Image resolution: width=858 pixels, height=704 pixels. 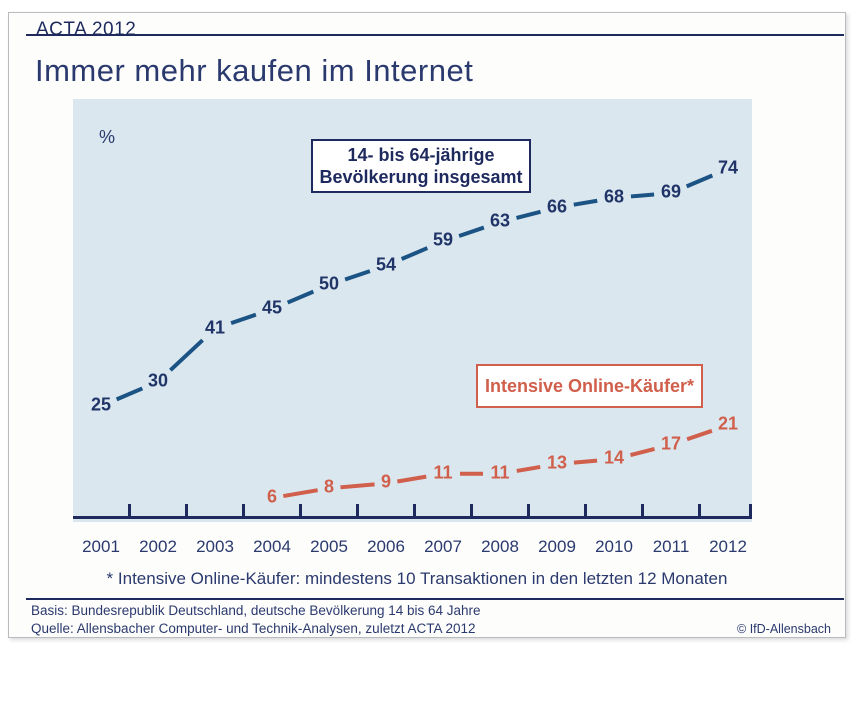 I want to click on data-point-label: 17, so click(x=671, y=443).